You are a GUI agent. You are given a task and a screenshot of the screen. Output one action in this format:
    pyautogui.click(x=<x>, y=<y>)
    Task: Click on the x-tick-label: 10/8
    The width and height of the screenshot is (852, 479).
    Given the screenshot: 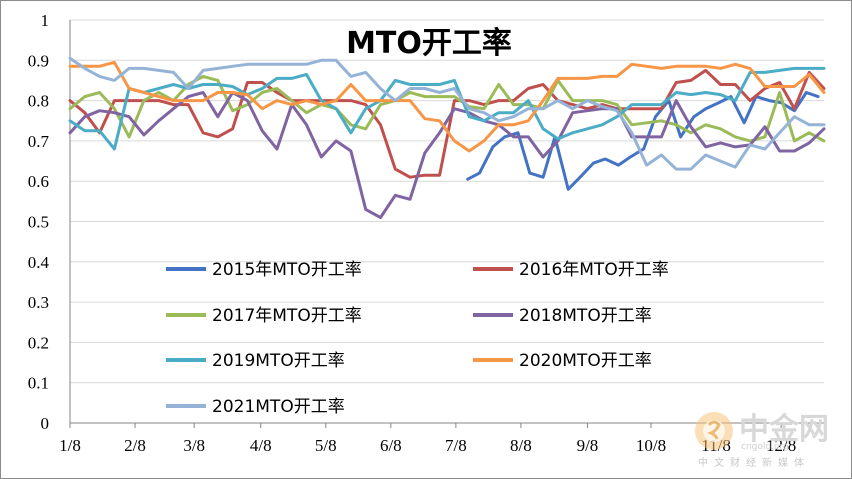 What is the action you would take?
    pyautogui.click(x=651, y=445)
    